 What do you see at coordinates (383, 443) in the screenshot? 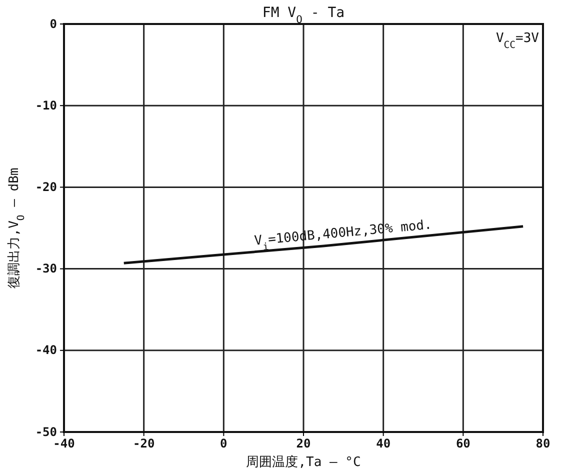
I see `x-tick-label: 40` at bounding box center [383, 443].